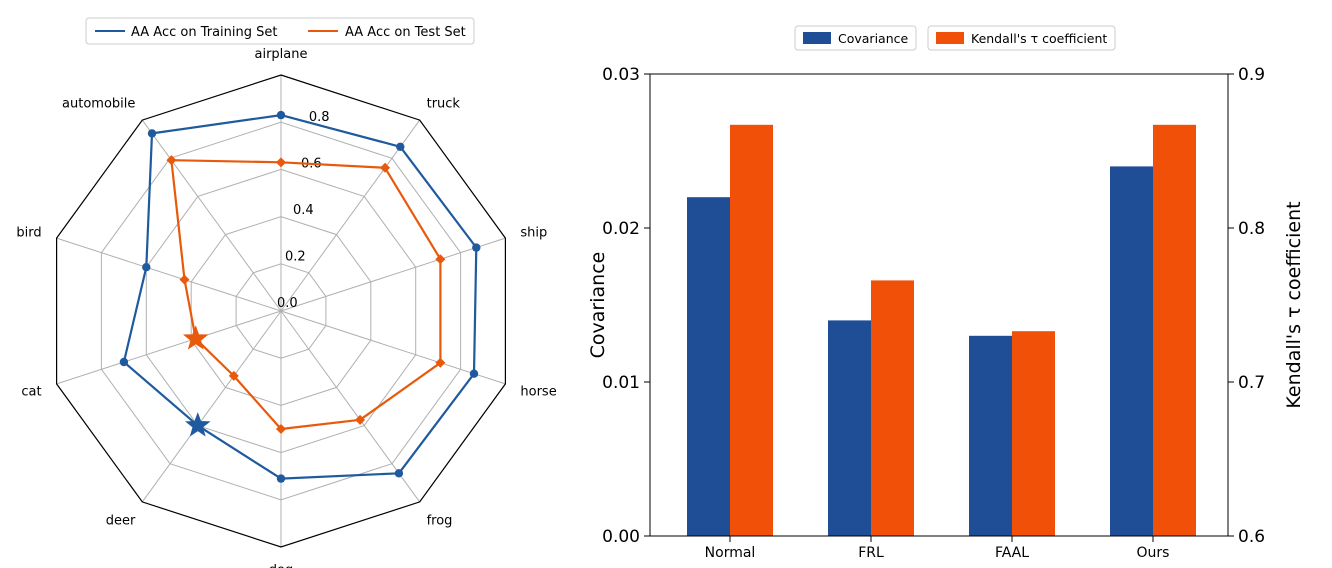 The height and width of the screenshot is (568, 1332). What do you see at coordinates (1012, 553) in the screenshot?
I see `x-tick-label: FAAL` at bounding box center [1012, 553].